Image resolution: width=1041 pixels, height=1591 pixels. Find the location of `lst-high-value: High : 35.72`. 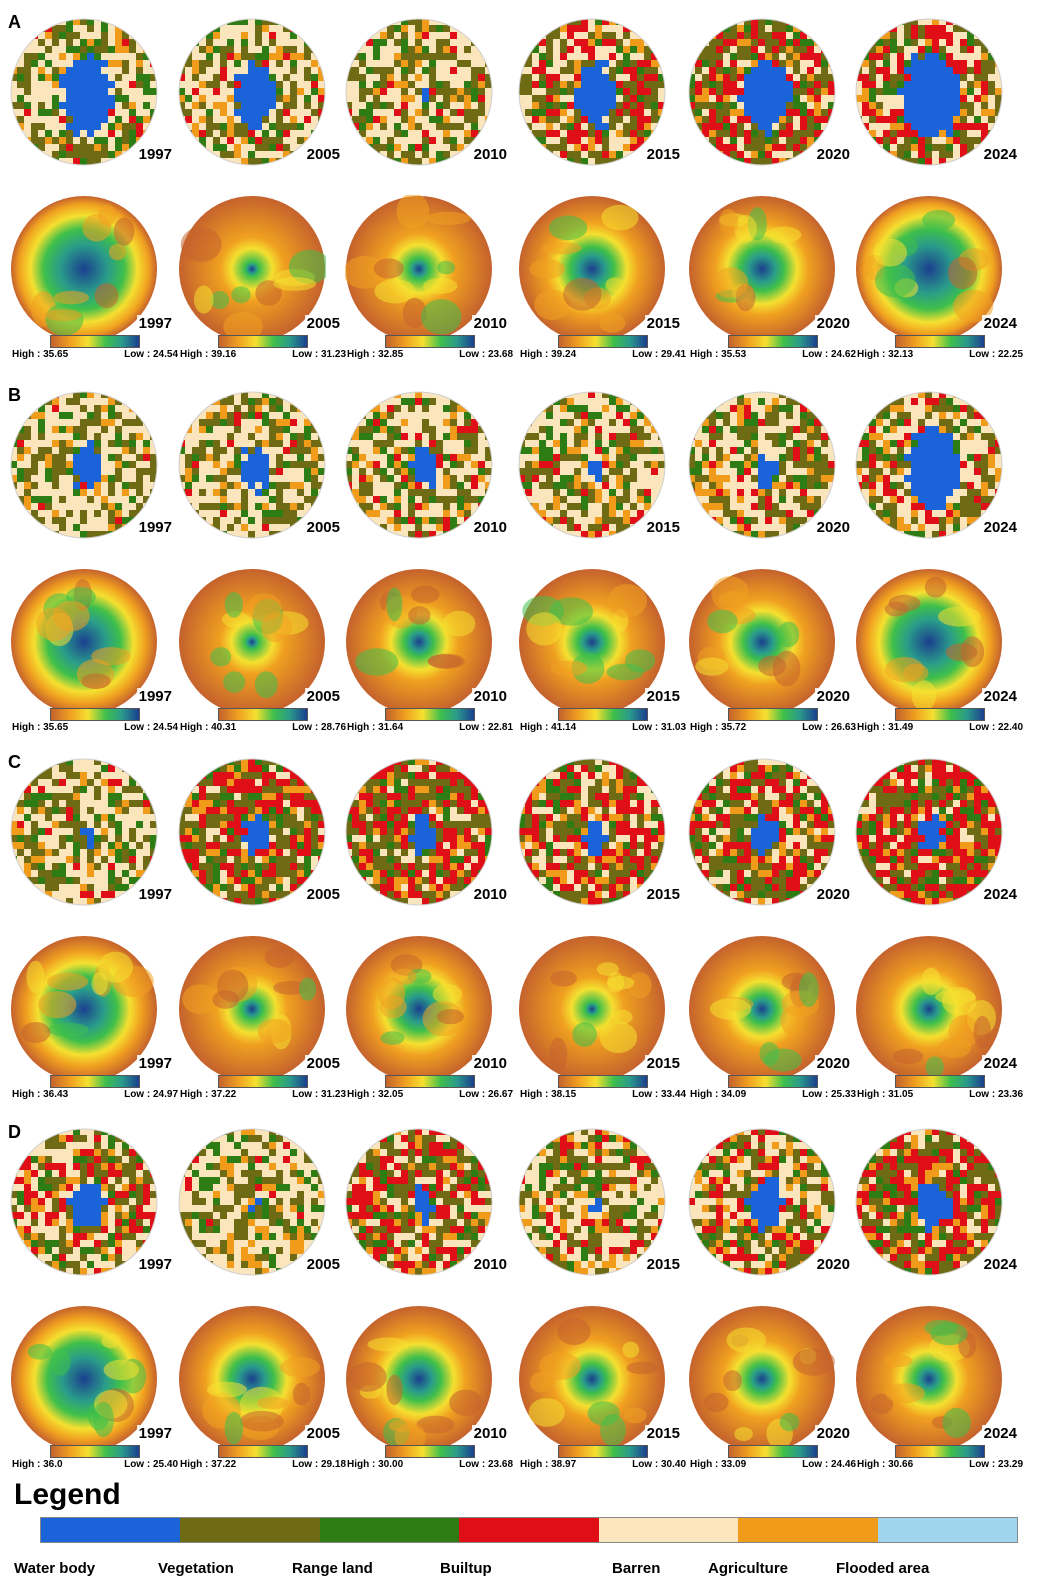

lst-high-value: High : 35.72 is located at coordinates (718, 727).